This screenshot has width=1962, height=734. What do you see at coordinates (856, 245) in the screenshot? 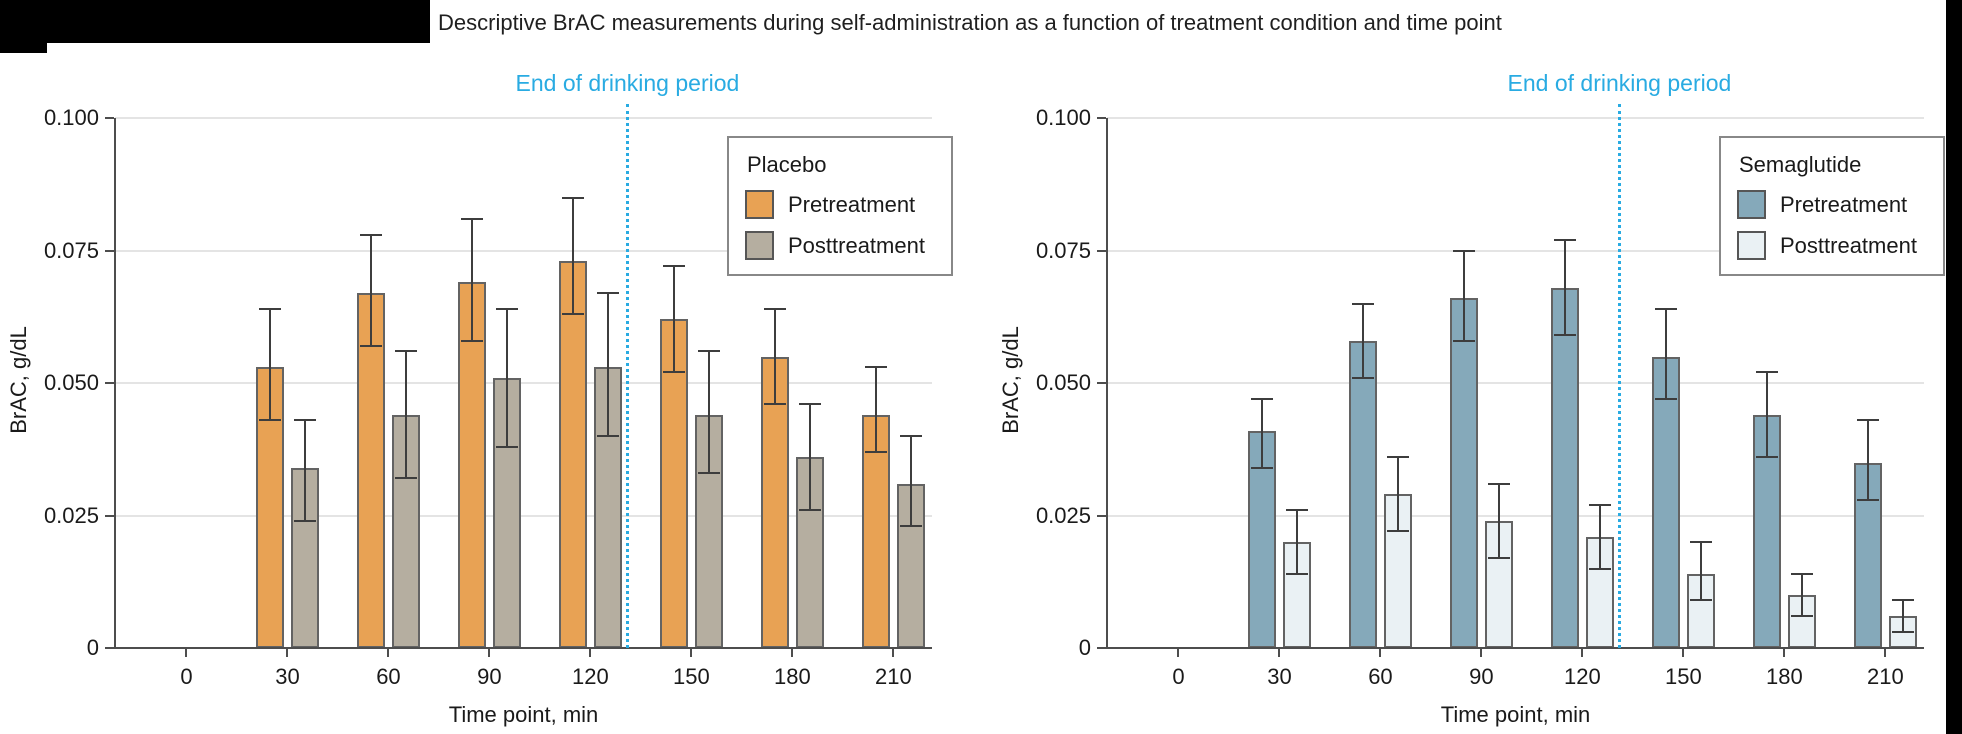
I see `legend-label-placebo-posttreatment: Posttreatment` at bounding box center [856, 245].